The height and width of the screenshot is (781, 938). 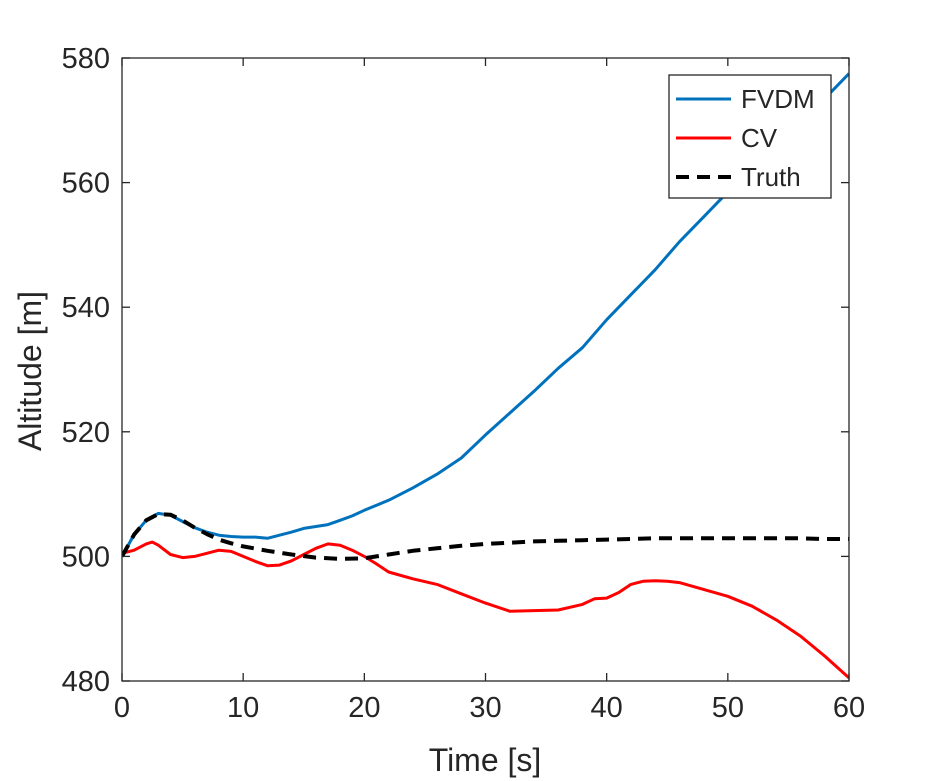 What do you see at coordinates (86, 308) in the screenshot?
I see `y-tick-label: 540` at bounding box center [86, 308].